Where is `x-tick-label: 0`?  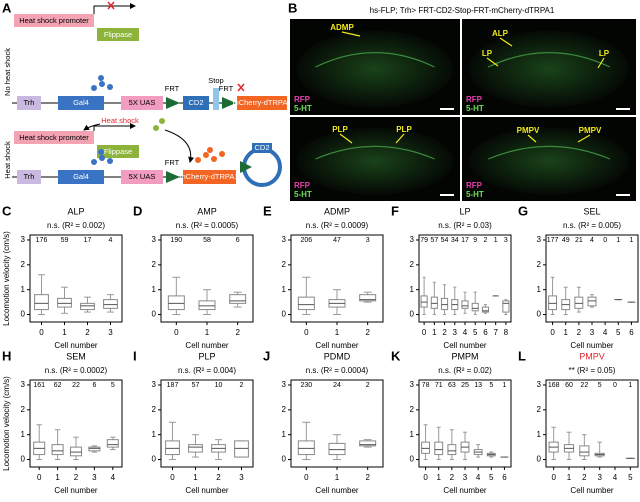 x-tick-label: 0 is located at coordinates (553, 477).